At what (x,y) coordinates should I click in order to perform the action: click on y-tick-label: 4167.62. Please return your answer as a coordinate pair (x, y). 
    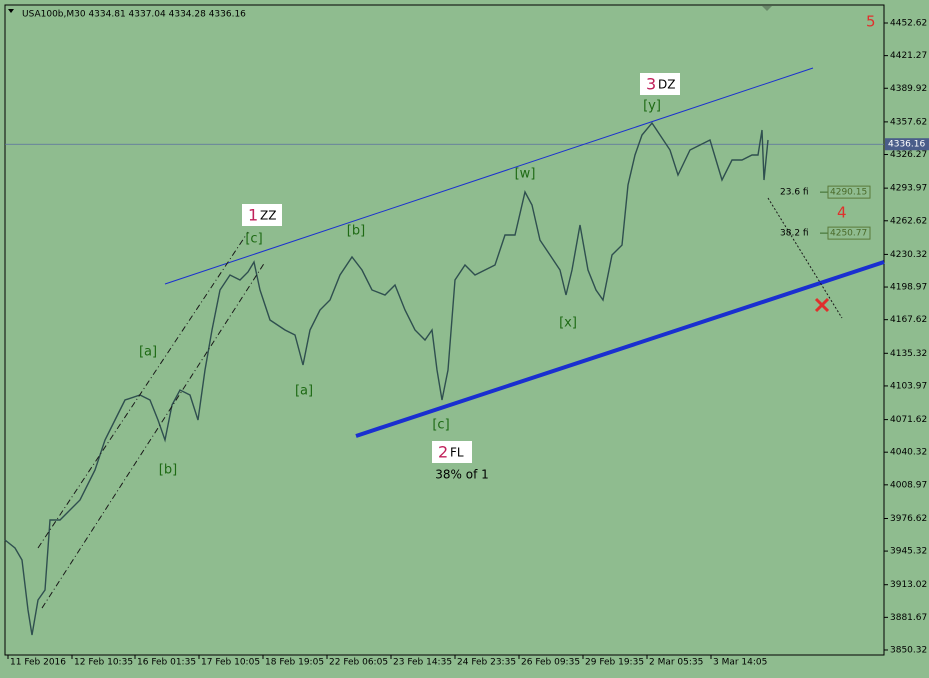
    Looking at the image, I should click on (908, 320).